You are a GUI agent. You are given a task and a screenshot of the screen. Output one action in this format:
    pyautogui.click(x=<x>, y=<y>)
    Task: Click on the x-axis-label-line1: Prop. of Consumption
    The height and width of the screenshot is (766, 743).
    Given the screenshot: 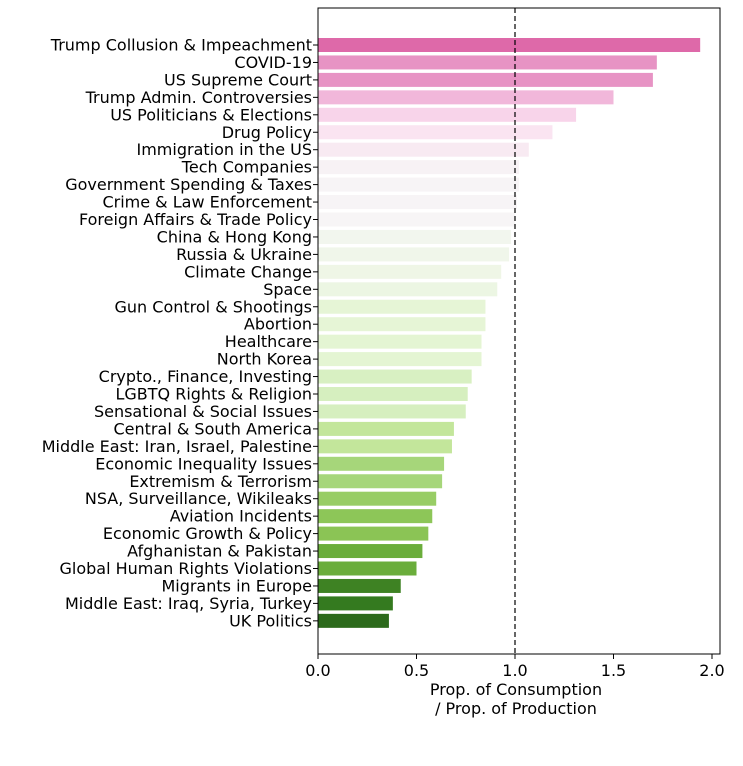 What is the action you would take?
    pyautogui.click(x=516, y=689)
    